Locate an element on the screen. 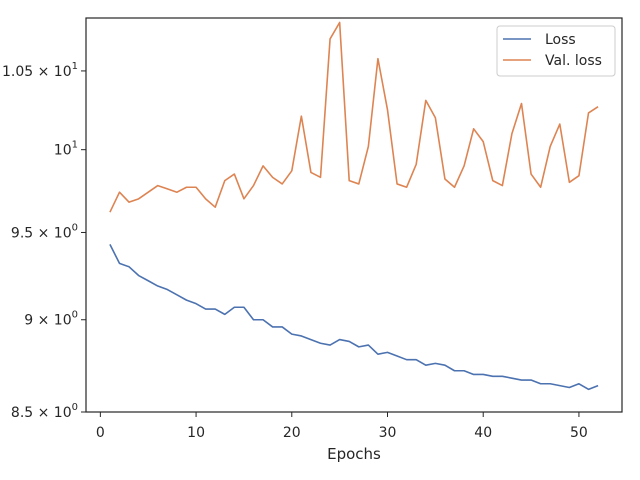 The height and width of the screenshot is (480, 640). legend-label-loss: Loss is located at coordinates (560, 40).